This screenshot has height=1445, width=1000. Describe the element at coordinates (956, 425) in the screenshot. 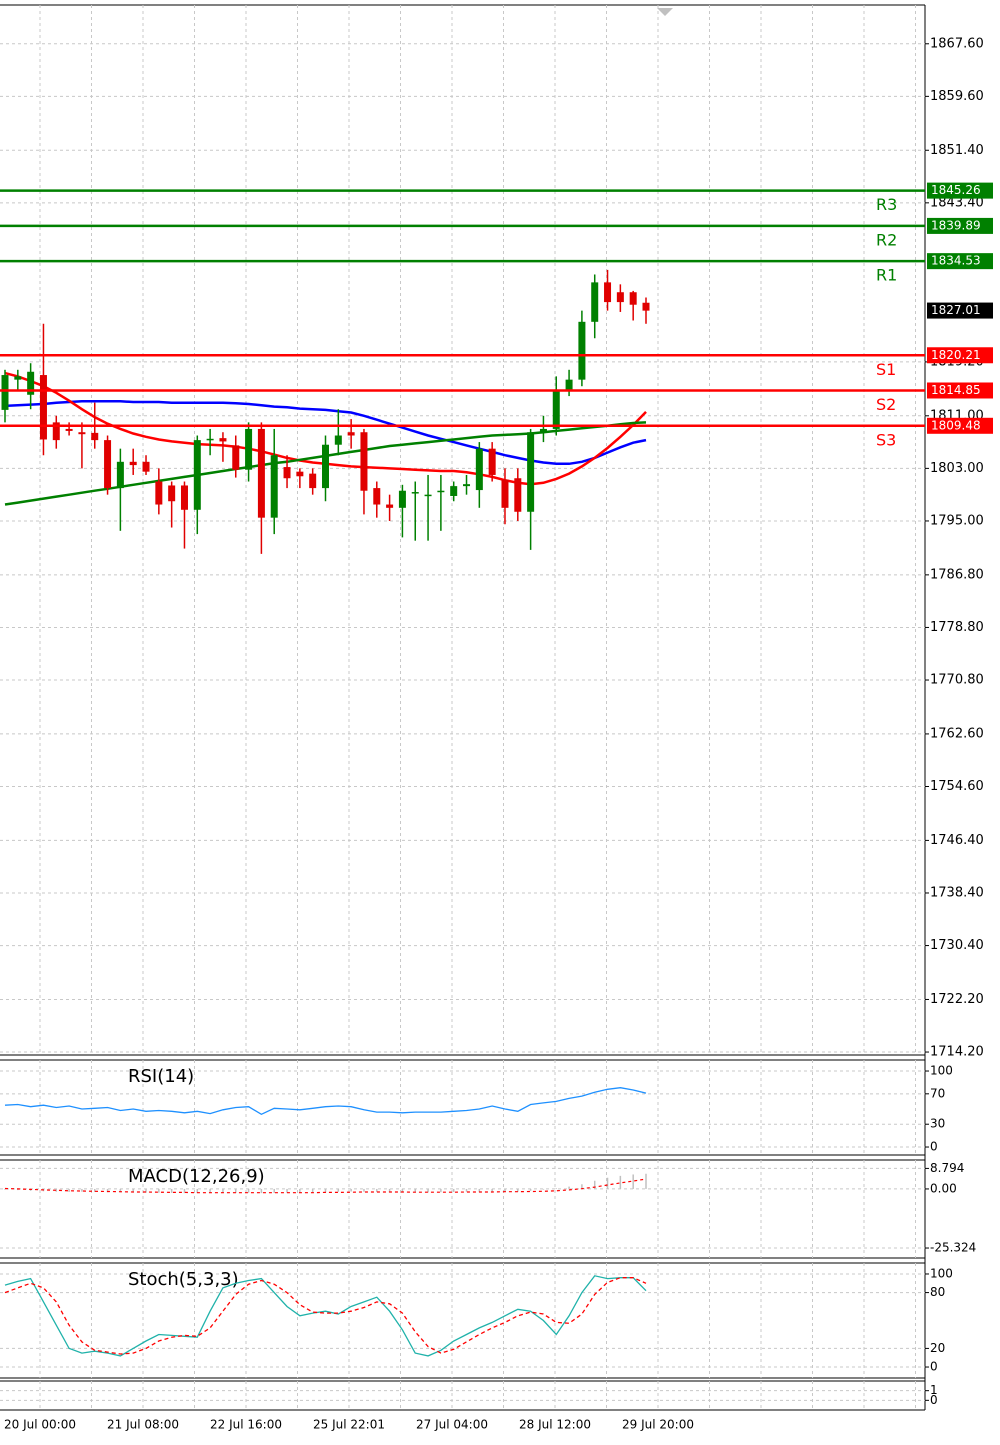

I see `price-box-label: 1809.48` at that location.